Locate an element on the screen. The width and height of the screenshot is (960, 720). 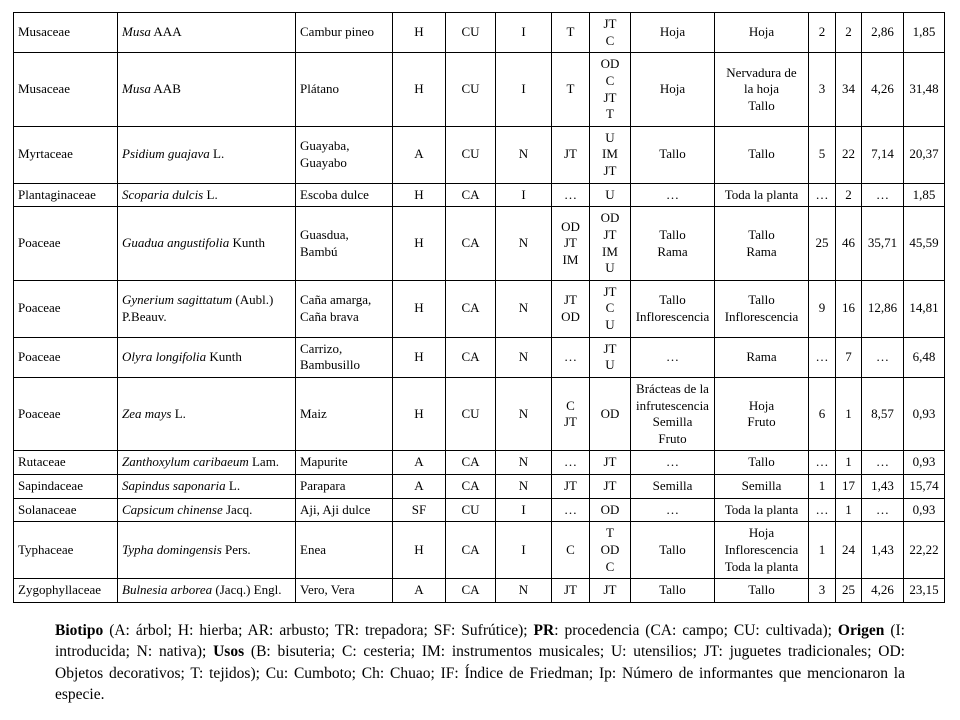
cell-parte_cu: Hoja is located at coordinates (672, 32).